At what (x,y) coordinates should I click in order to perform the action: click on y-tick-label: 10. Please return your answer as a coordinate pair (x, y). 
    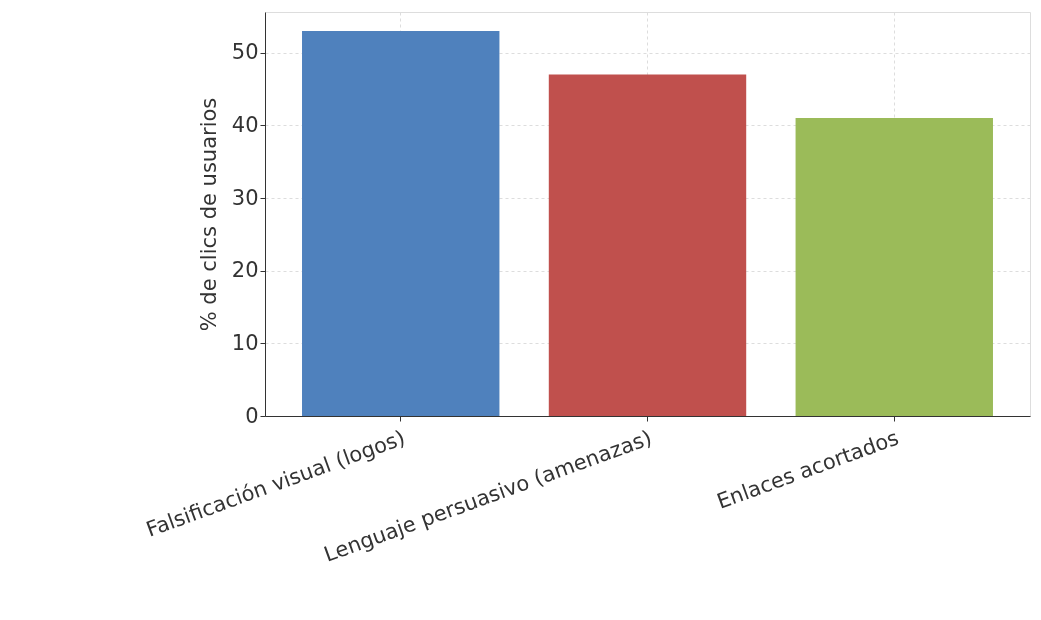
    Looking at the image, I should click on (245, 342).